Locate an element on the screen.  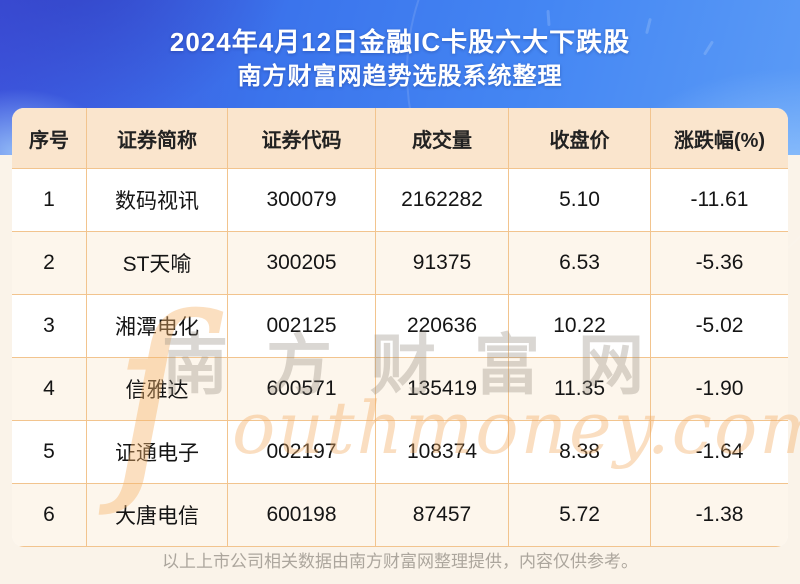
table-cell: 11.35 is located at coordinates (579, 388).